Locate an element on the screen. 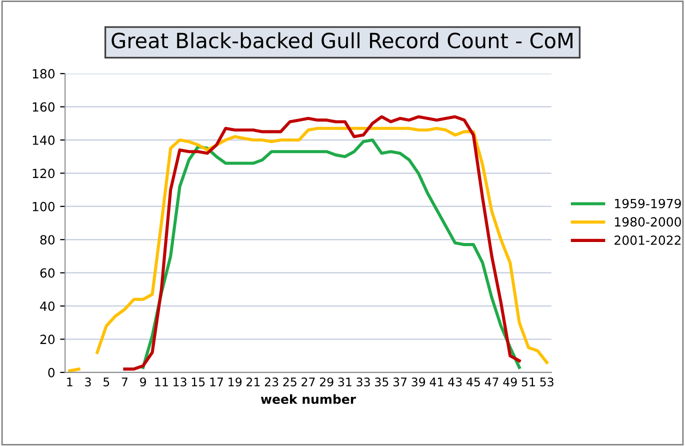 Image resolution: width=685 pixels, height=446 pixels. x-tick-label: 11 is located at coordinates (161, 382).